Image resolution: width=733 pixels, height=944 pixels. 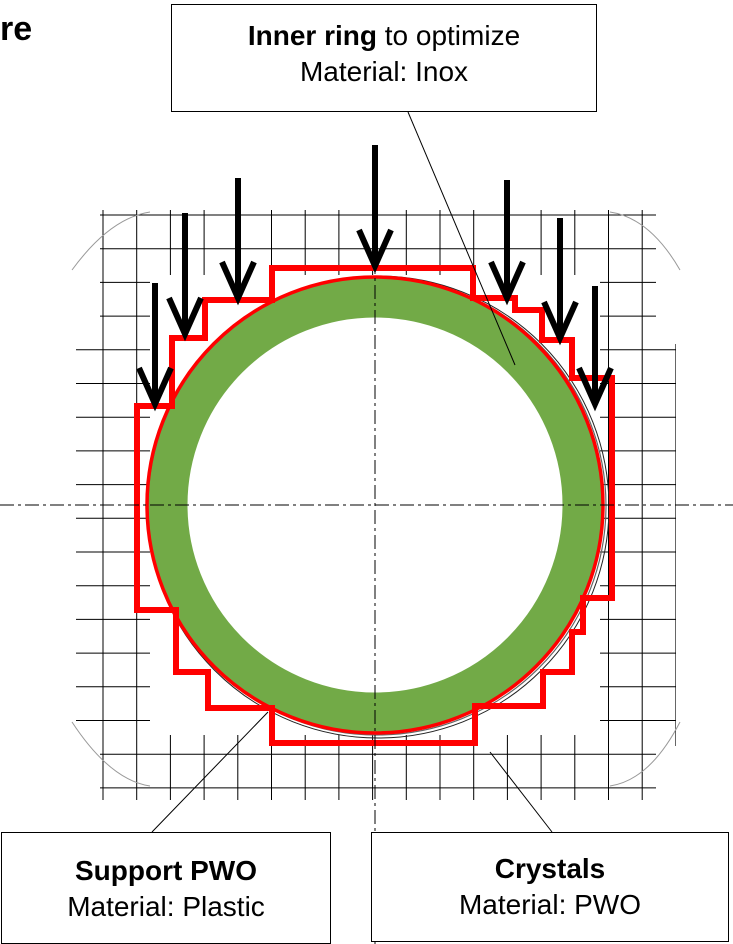 What do you see at coordinates (16, 29) in the screenshot?
I see `title-fragment: re` at bounding box center [16, 29].